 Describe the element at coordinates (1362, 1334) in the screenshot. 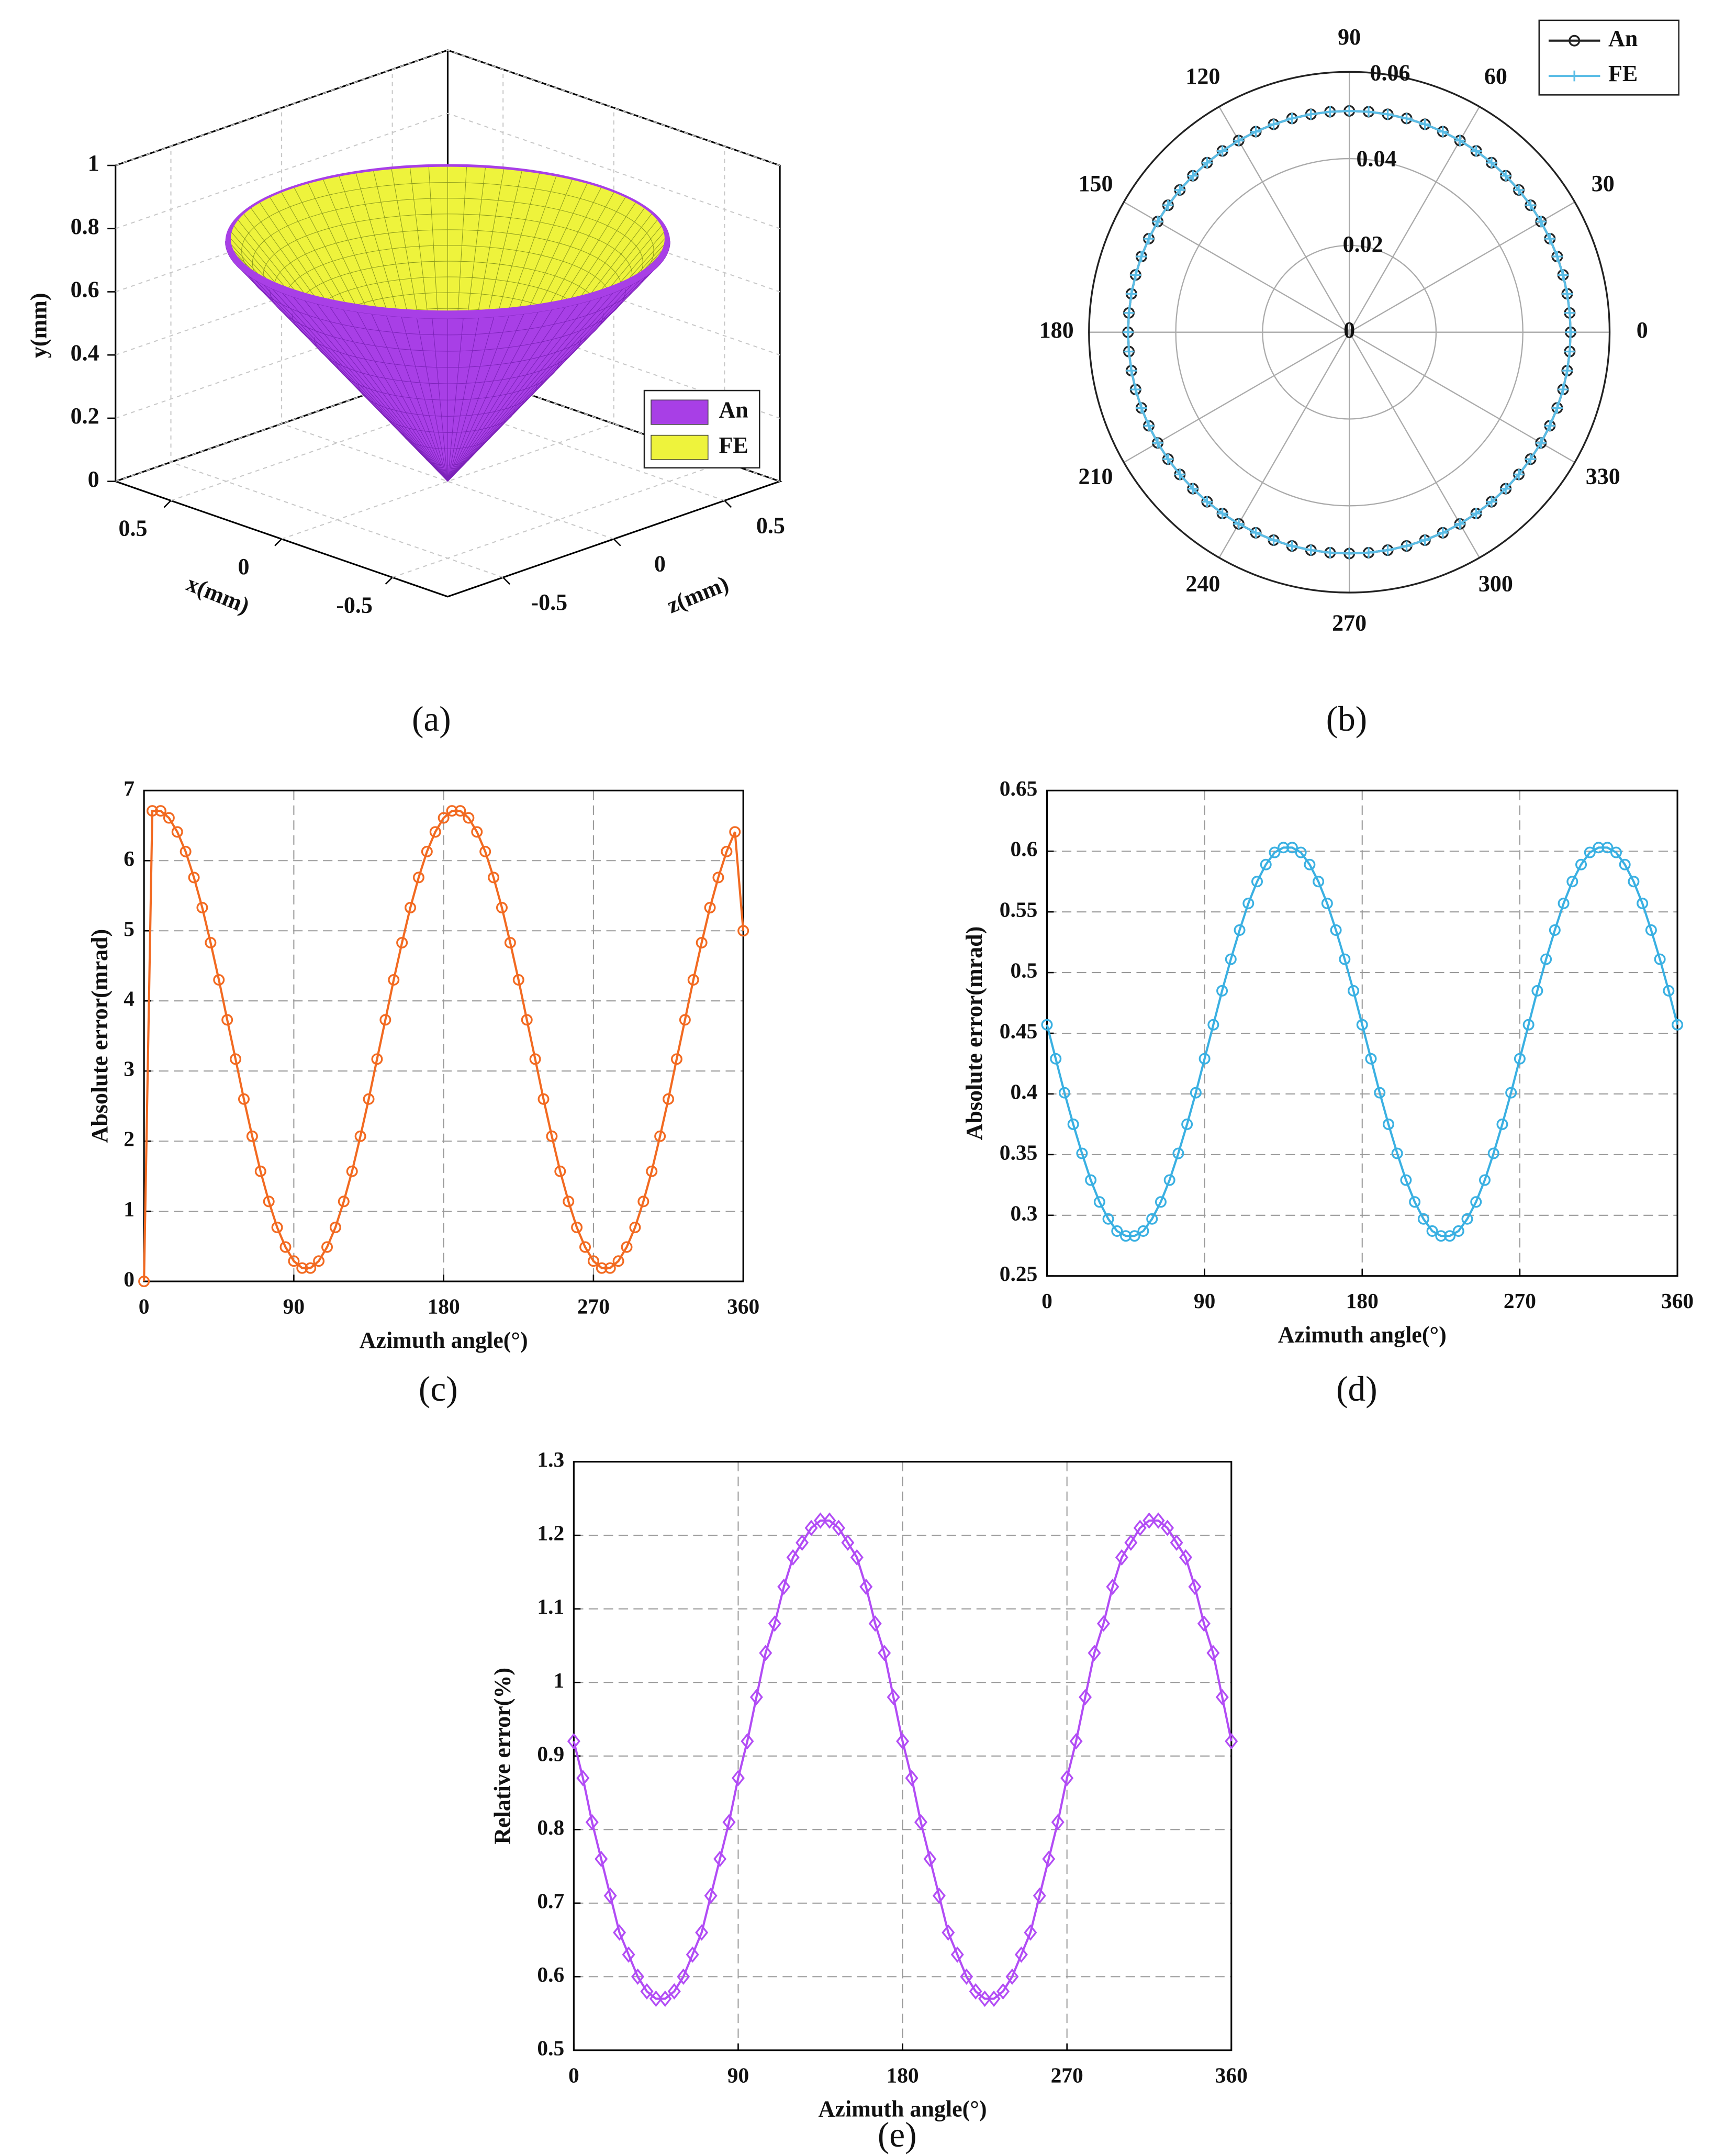

I see `x-axis-label: Azimuth angle(°)` at that location.